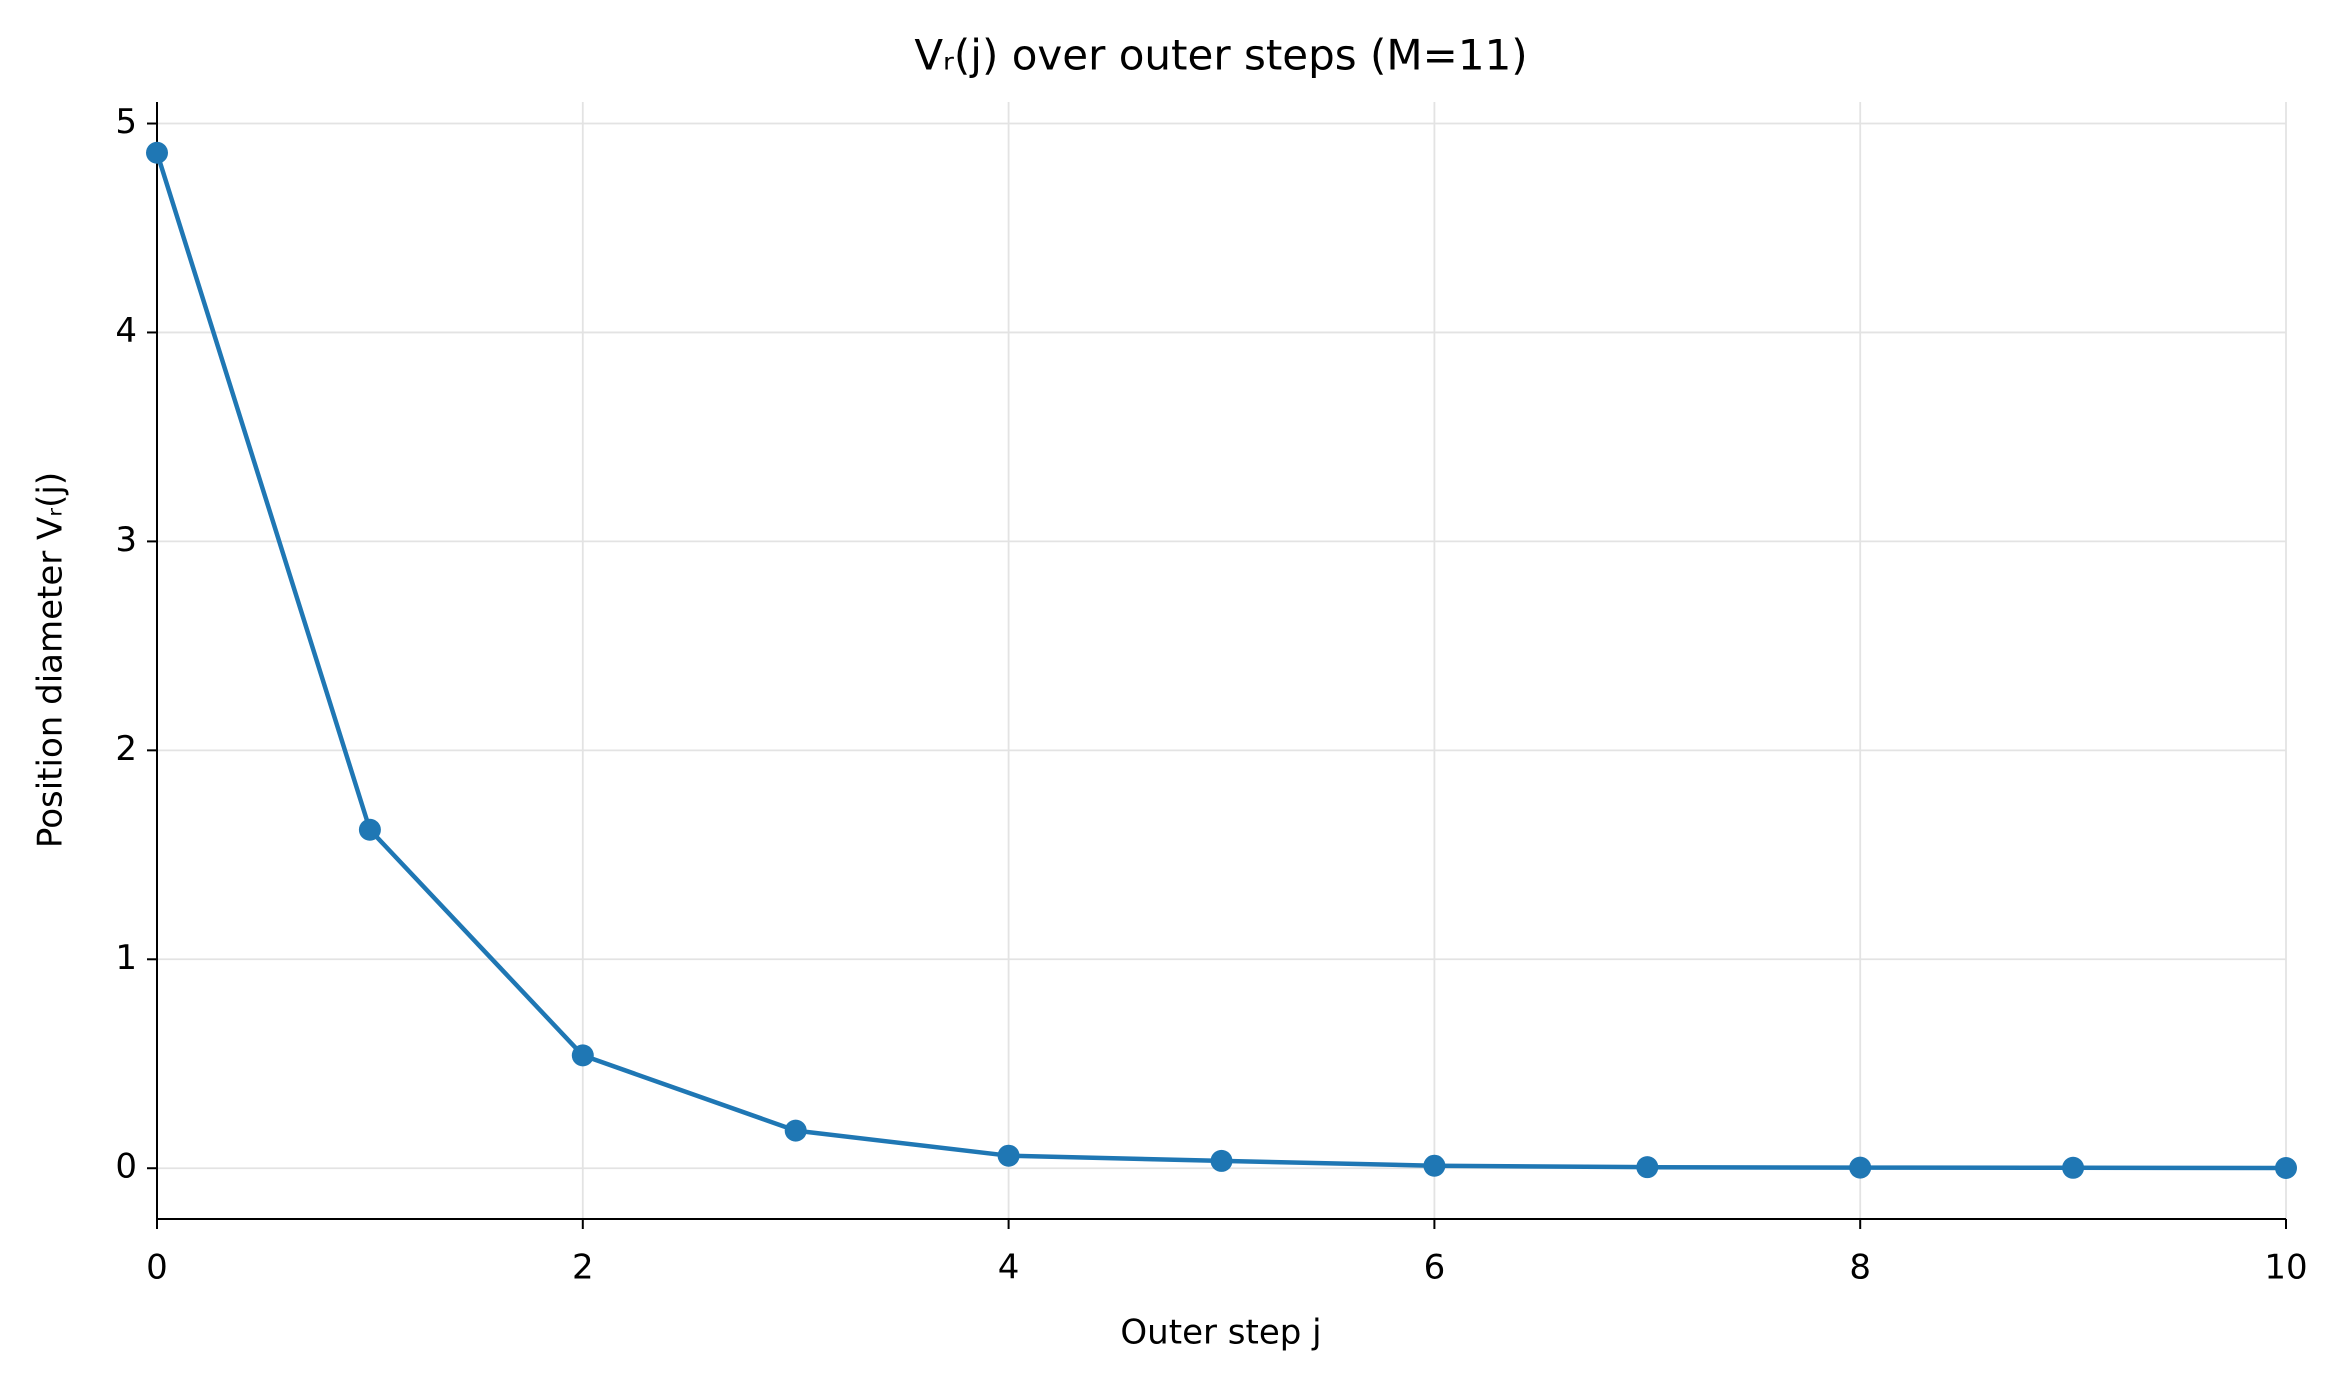  I want to click on x-tick-label: 10, so click(2285, 1268).